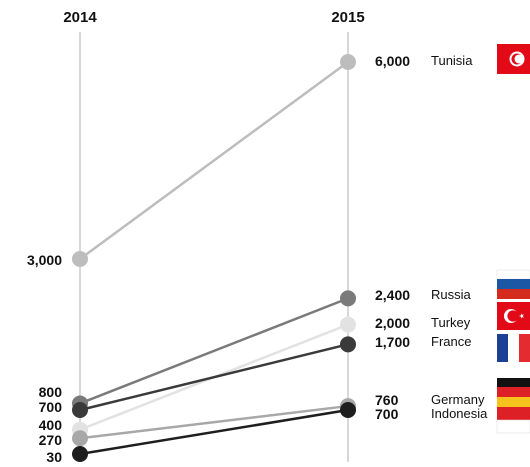  What do you see at coordinates (392, 295) in the screenshot?
I see `right-value-label-russia: 2,400` at bounding box center [392, 295].